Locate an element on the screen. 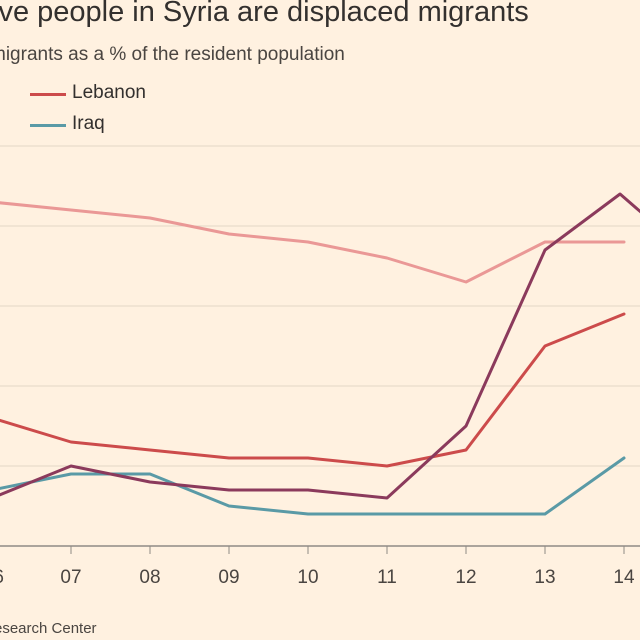  x-tick-label: 08 is located at coordinates (149, 577).